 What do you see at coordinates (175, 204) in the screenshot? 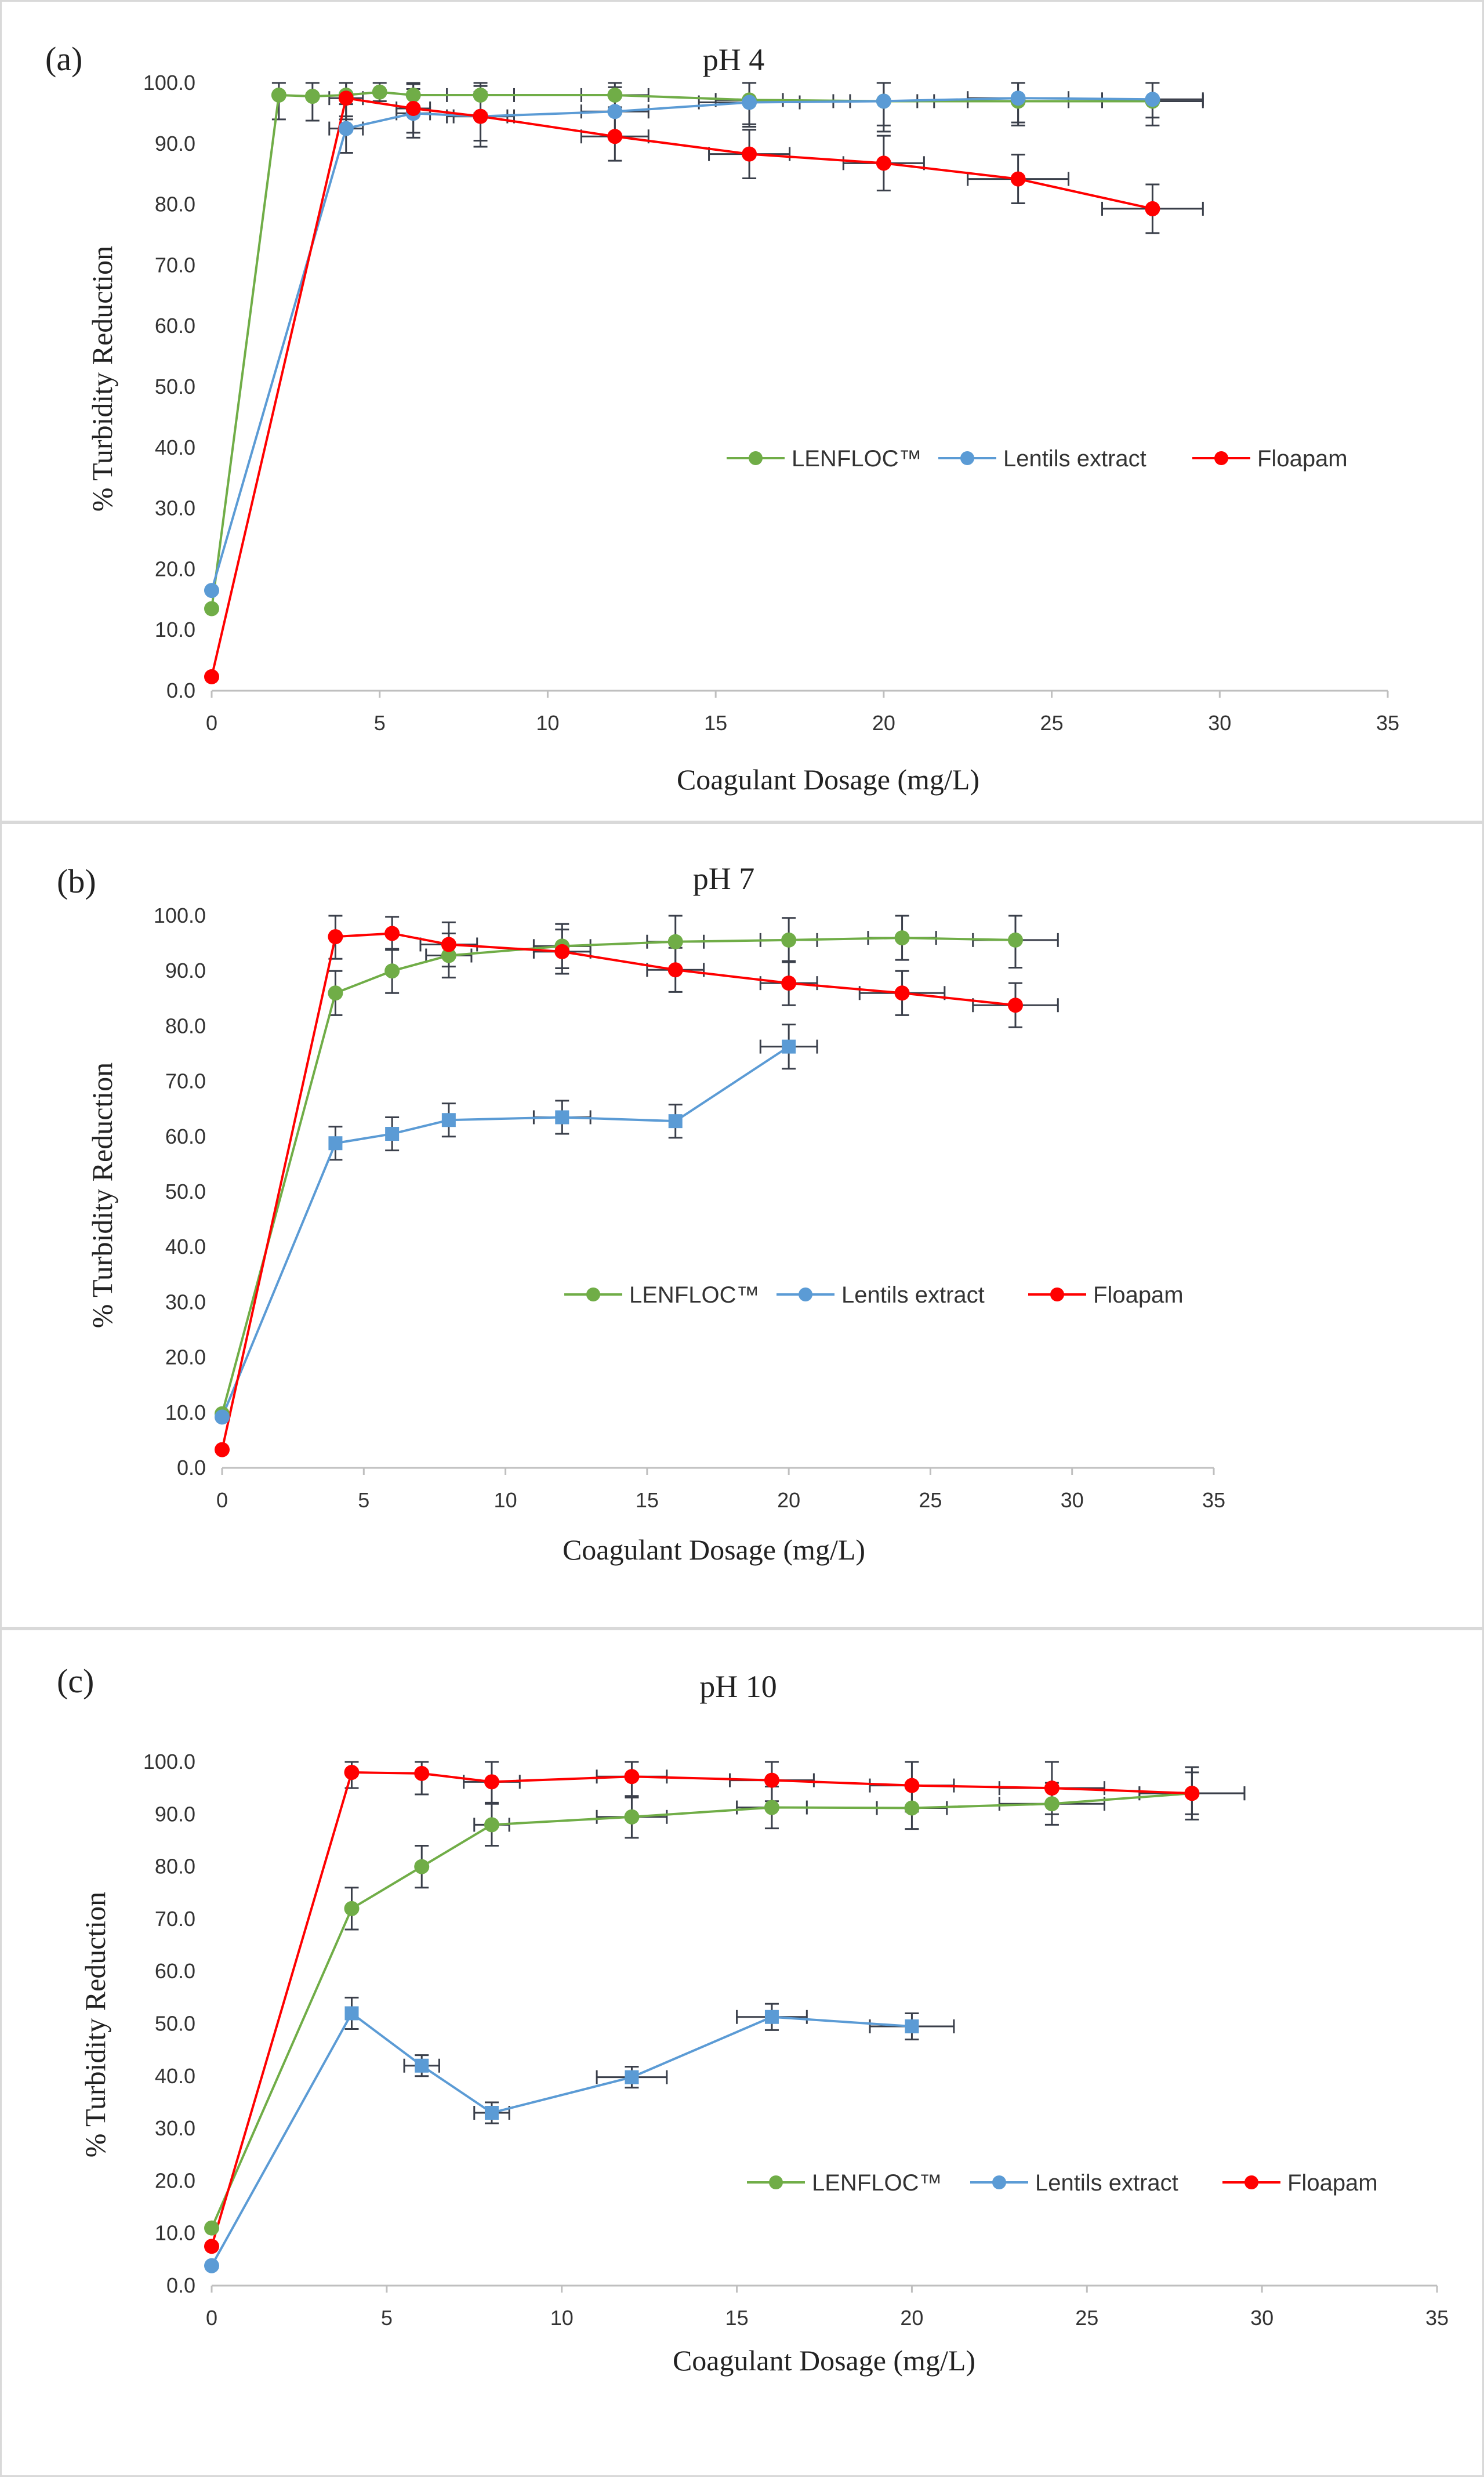
I see `y-tick-label: 80.0` at bounding box center [175, 204].